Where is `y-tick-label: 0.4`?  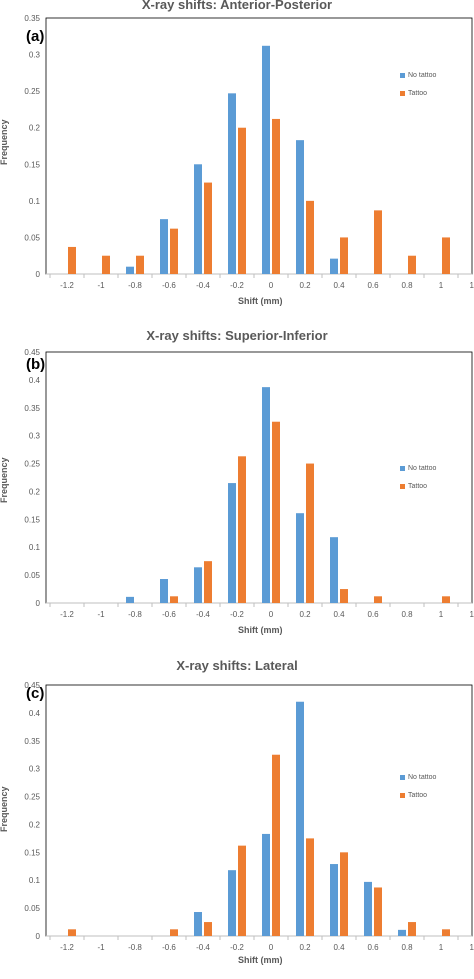
y-tick-label: 0.4 is located at coordinates (35, 380).